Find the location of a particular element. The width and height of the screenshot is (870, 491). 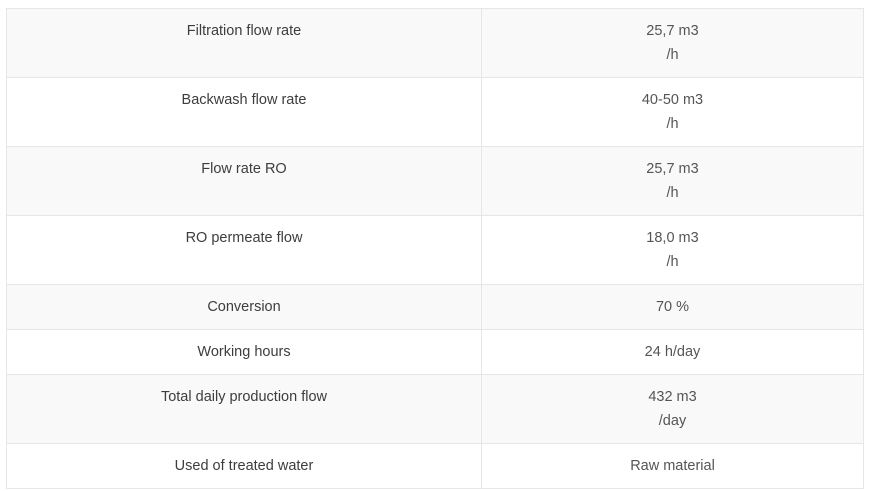

row-label: RO permeate flow is located at coordinates (244, 250).